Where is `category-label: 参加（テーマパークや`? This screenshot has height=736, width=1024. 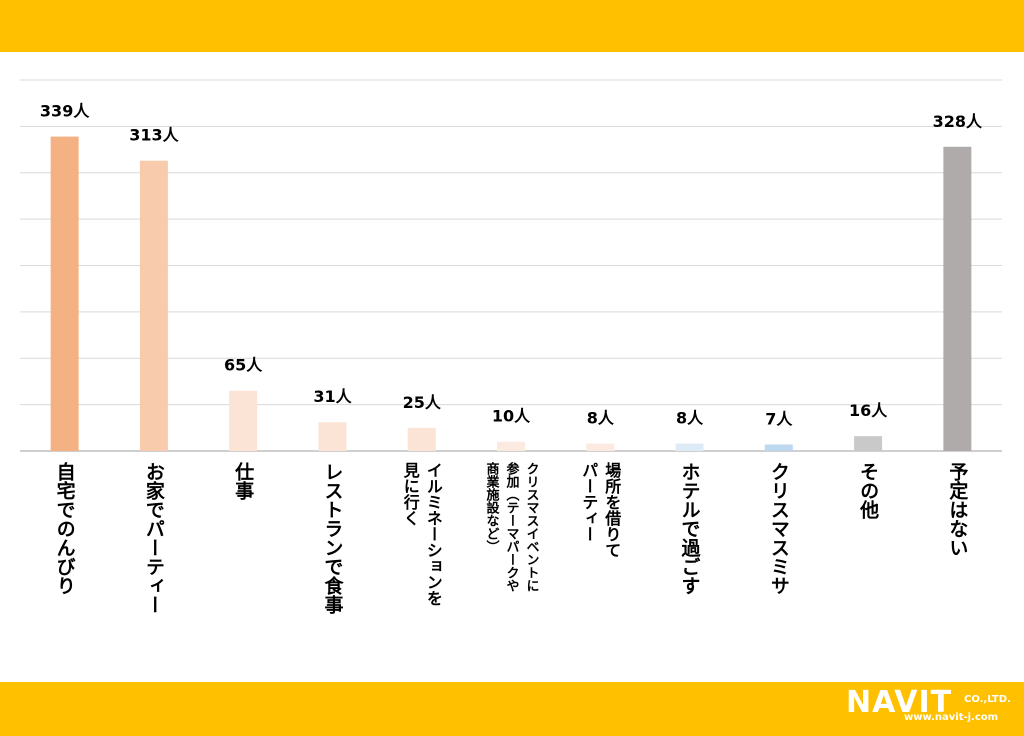 category-label: 参加（テーマパークや is located at coordinates (512, 526).